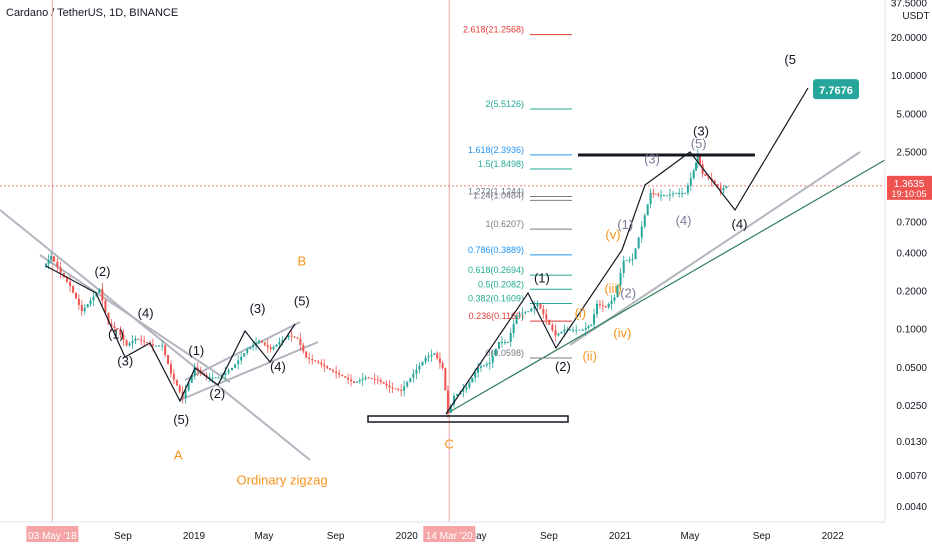 Image resolution: width=932 pixels, height=550 pixels. What do you see at coordinates (92, 13) in the screenshot?
I see `chart-title: Cardano / TetherUS, 1D, BINANCE` at bounding box center [92, 13].